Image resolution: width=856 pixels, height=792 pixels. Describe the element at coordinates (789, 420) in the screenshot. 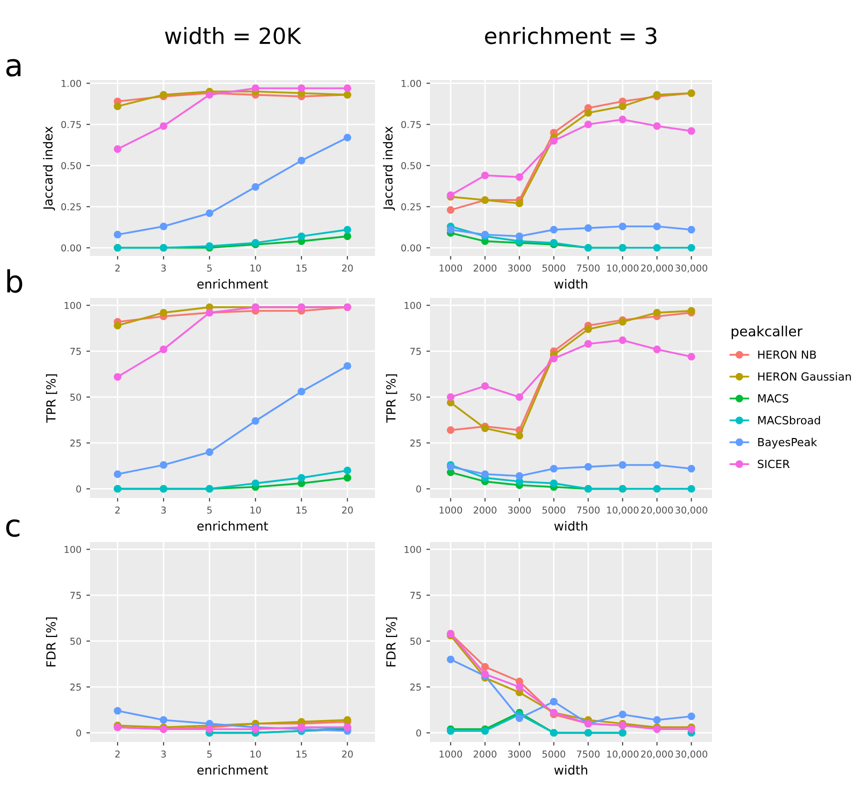

I see `legend-label: MACSbroad` at that location.